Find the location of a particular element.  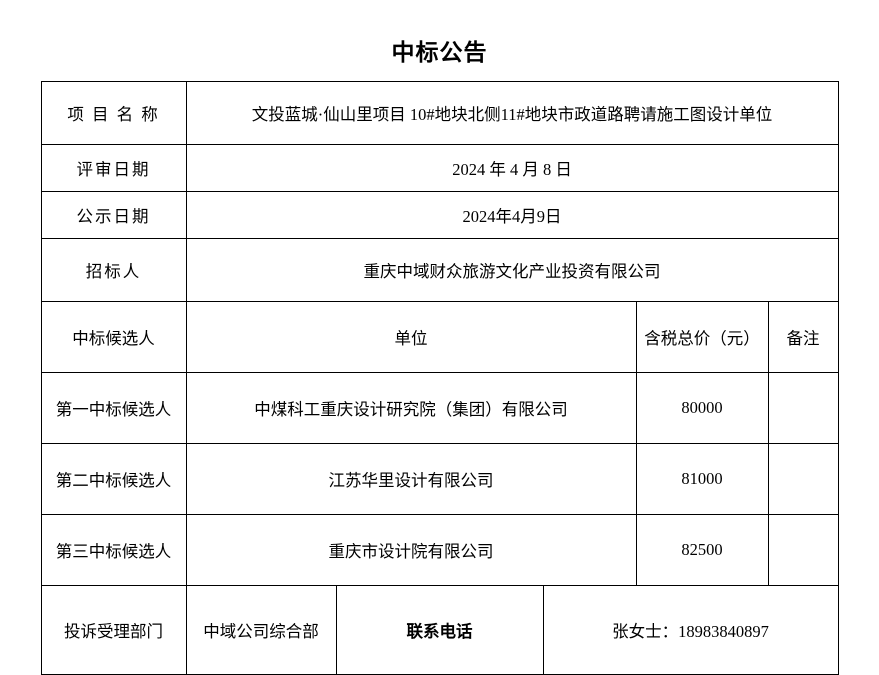

table-row-review-date: 评审日期 2024 年 4 月 8 日 is located at coordinates (439, 168).